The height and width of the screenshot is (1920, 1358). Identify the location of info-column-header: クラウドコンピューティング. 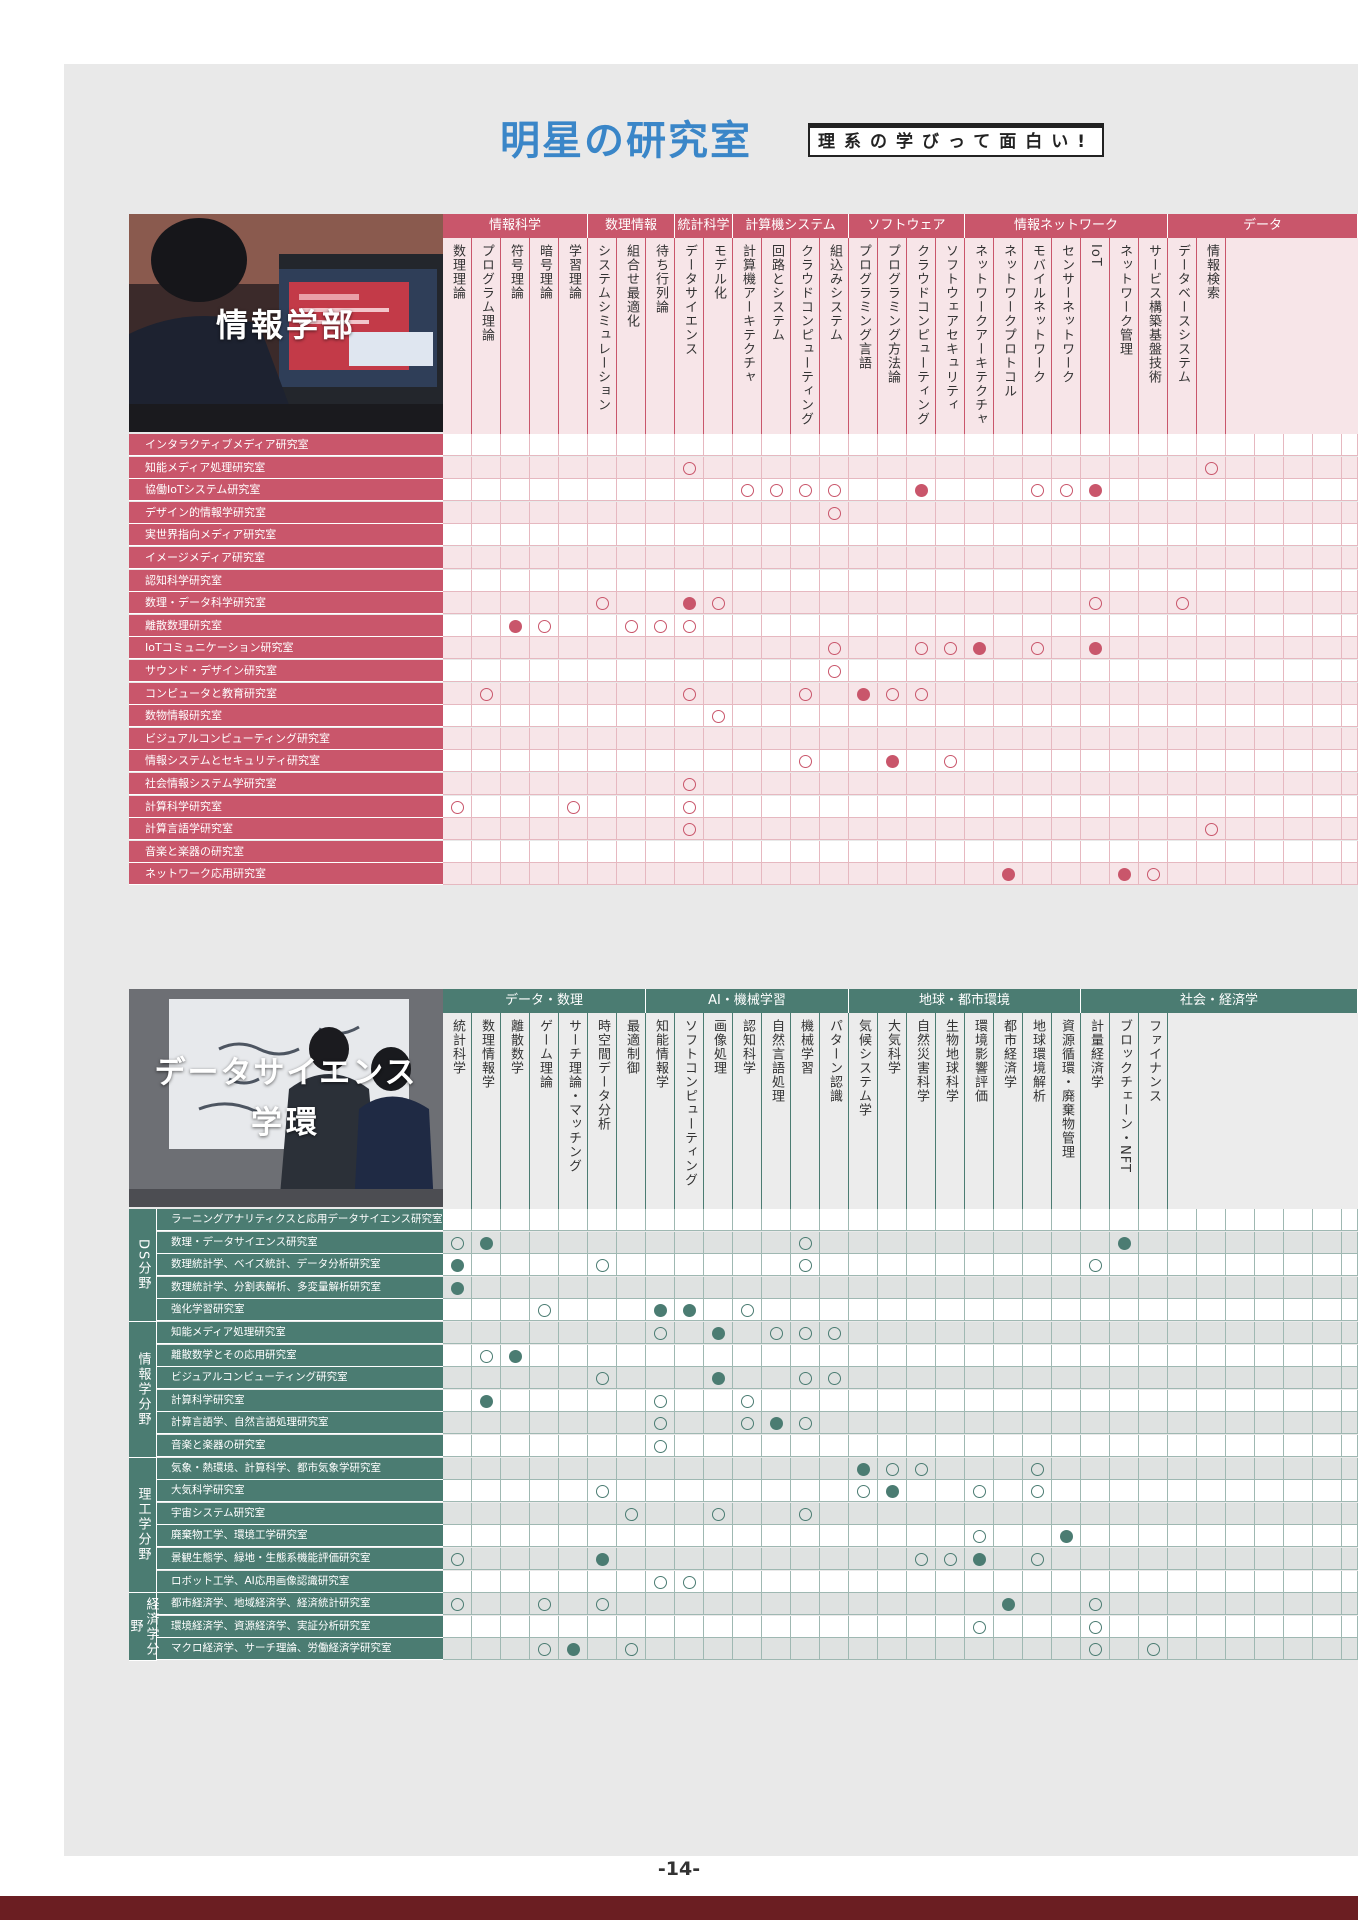
(921, 336).